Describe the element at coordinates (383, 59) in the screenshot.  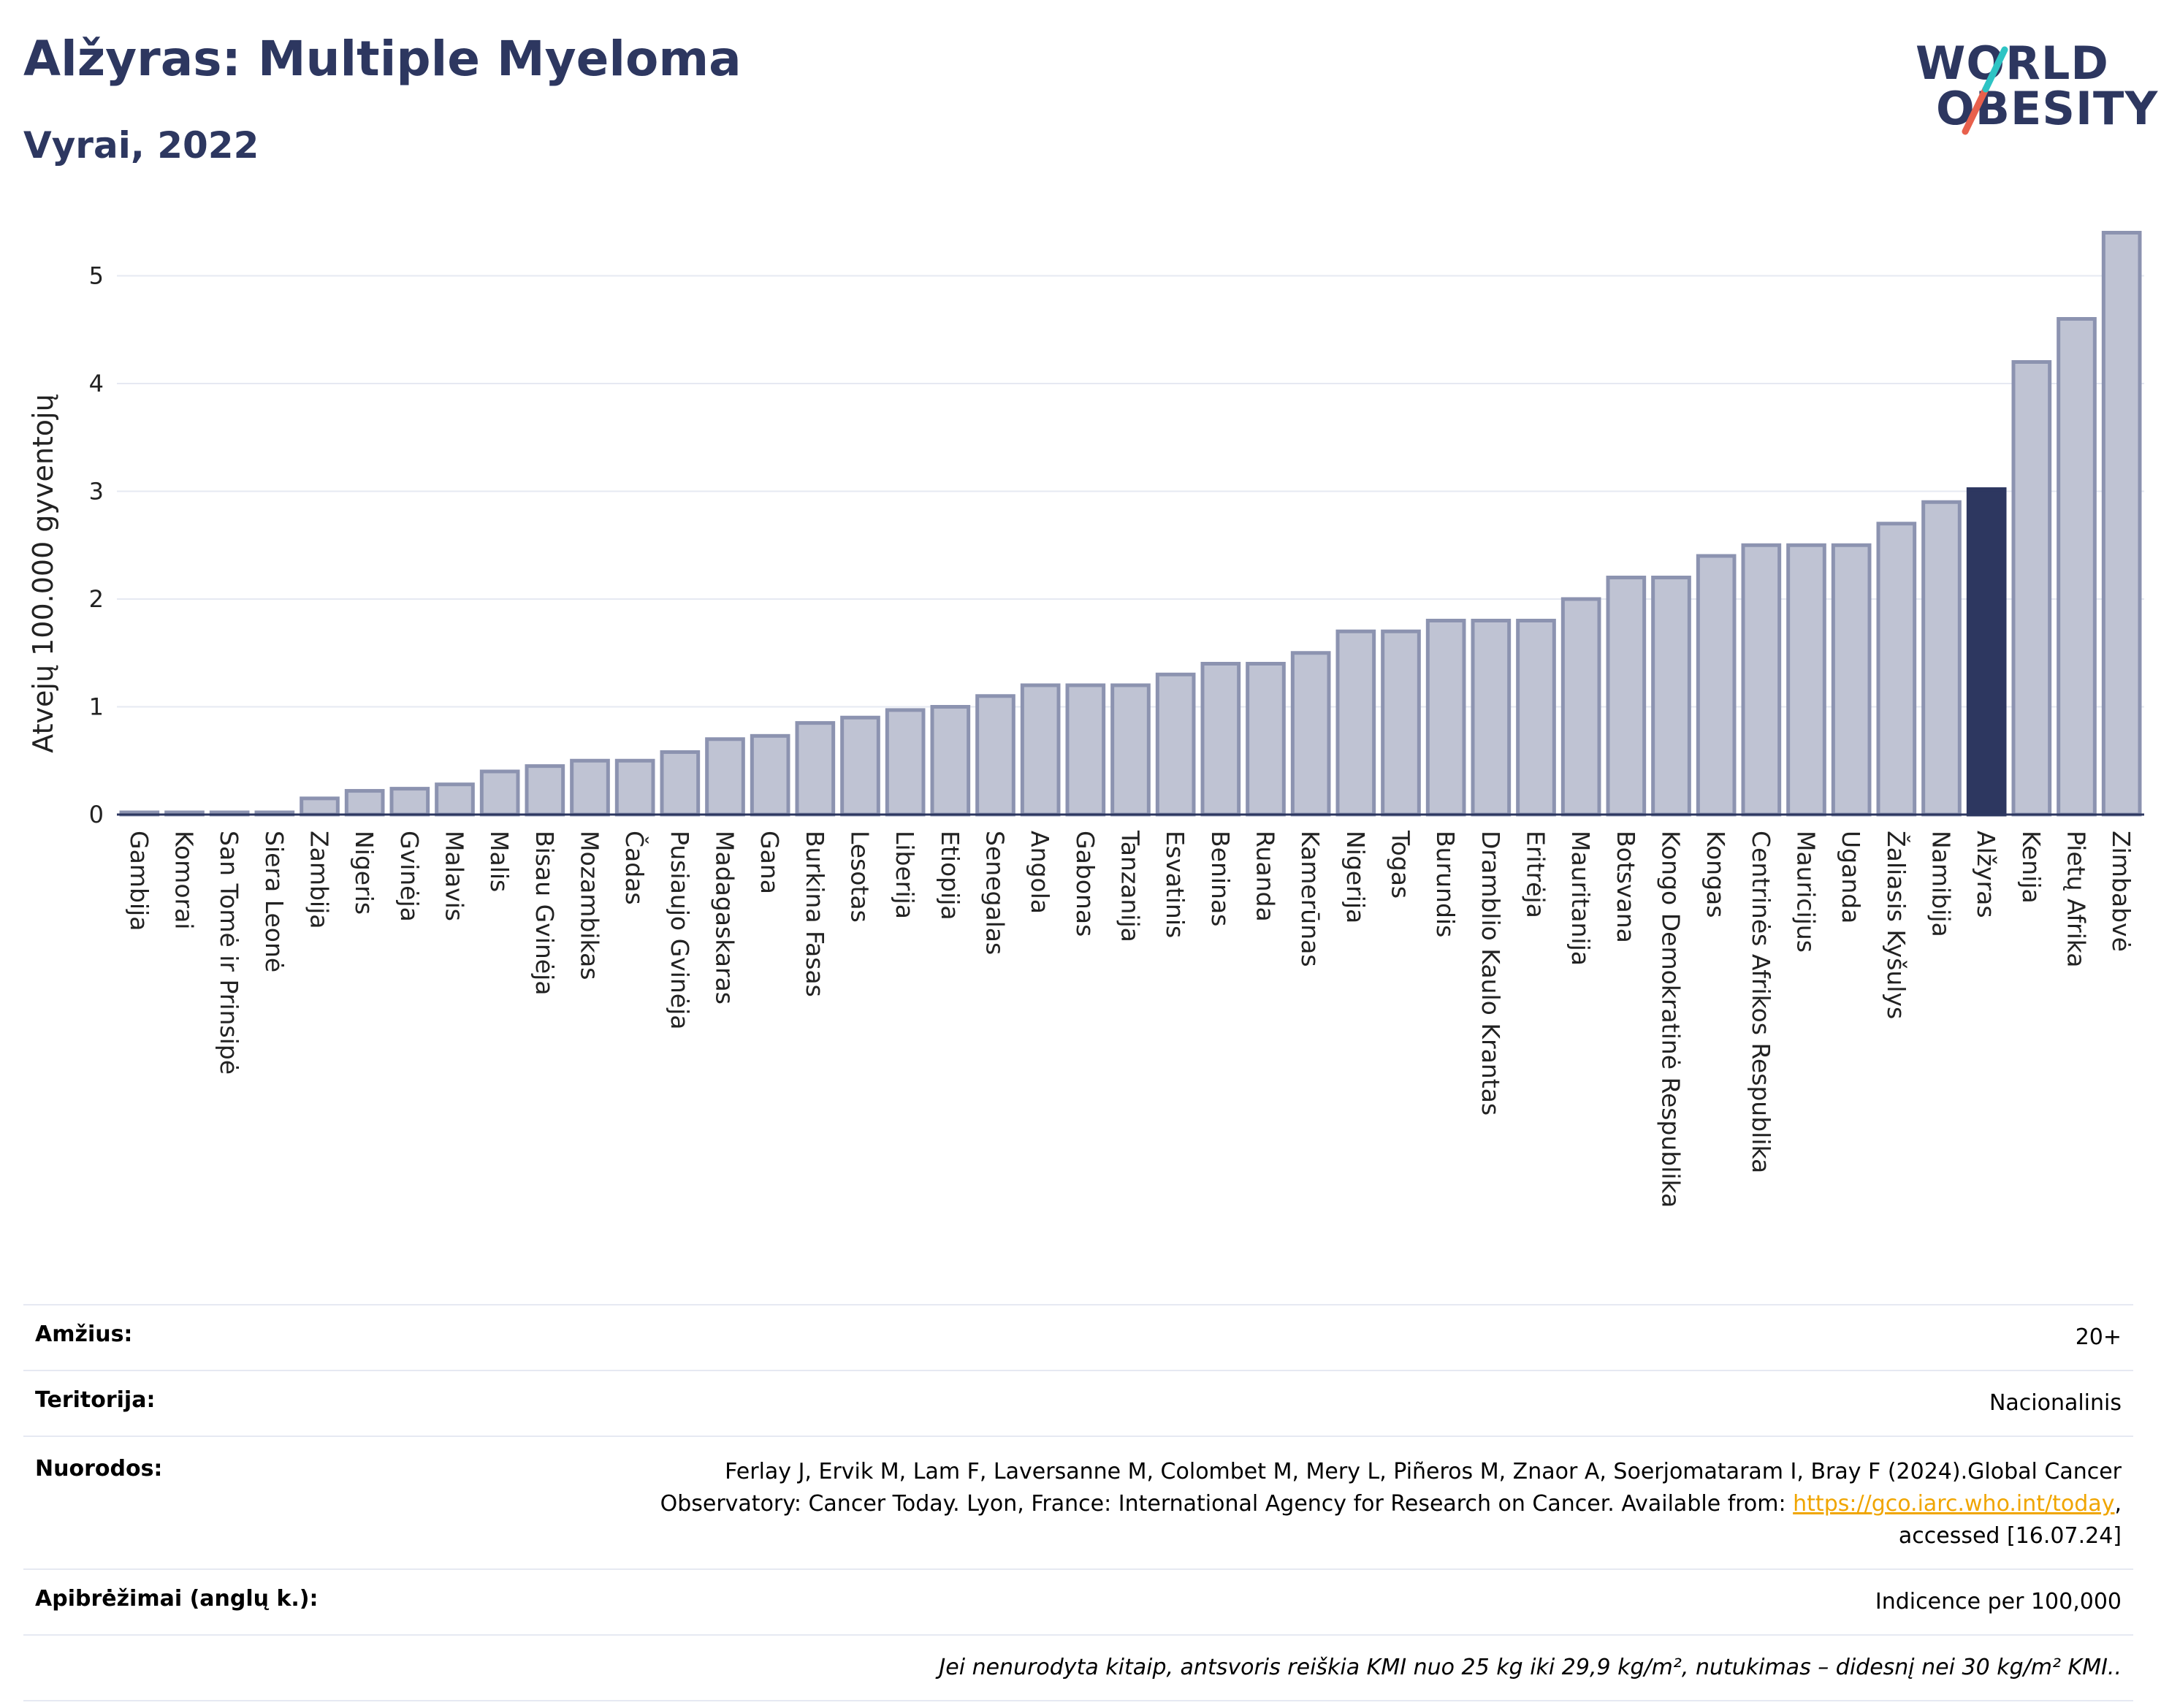
I see `page-title: Alžyras: Multiple Myeloma` at that location.